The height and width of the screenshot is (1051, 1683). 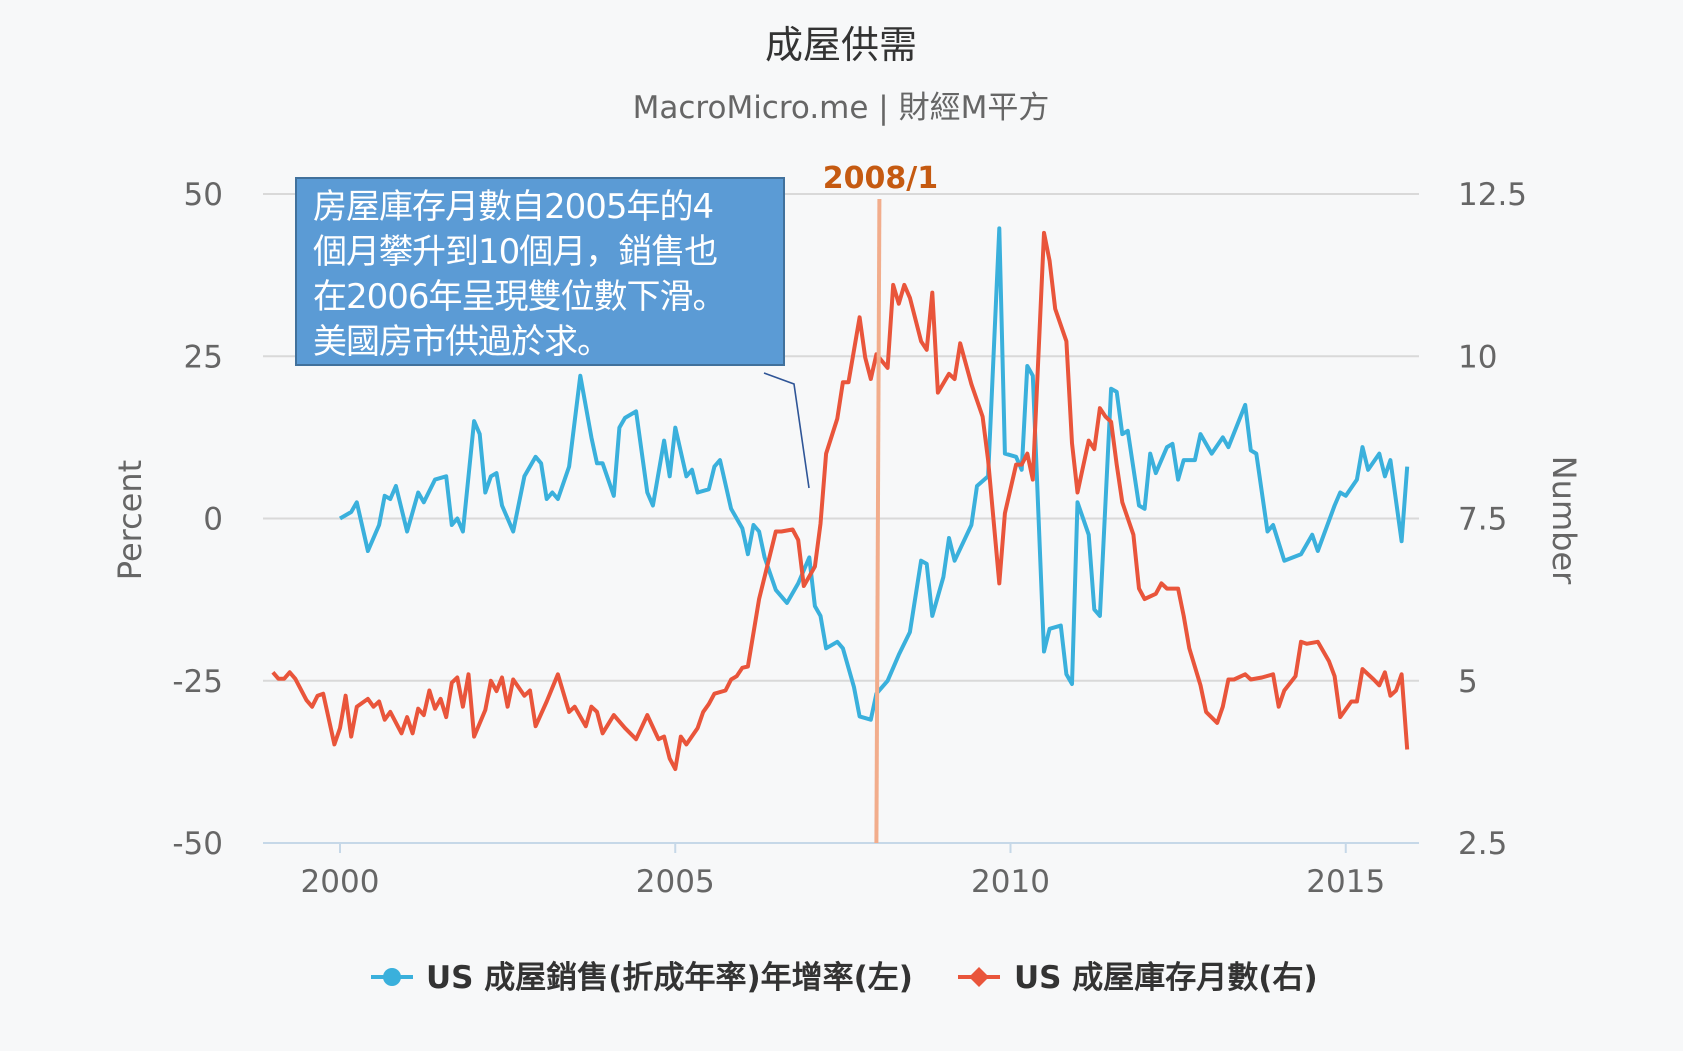 What do you see at coordinates (203, 357) in the screenshot?
I see `y-left-tick-label: 25` at bounding box center [203, 357].